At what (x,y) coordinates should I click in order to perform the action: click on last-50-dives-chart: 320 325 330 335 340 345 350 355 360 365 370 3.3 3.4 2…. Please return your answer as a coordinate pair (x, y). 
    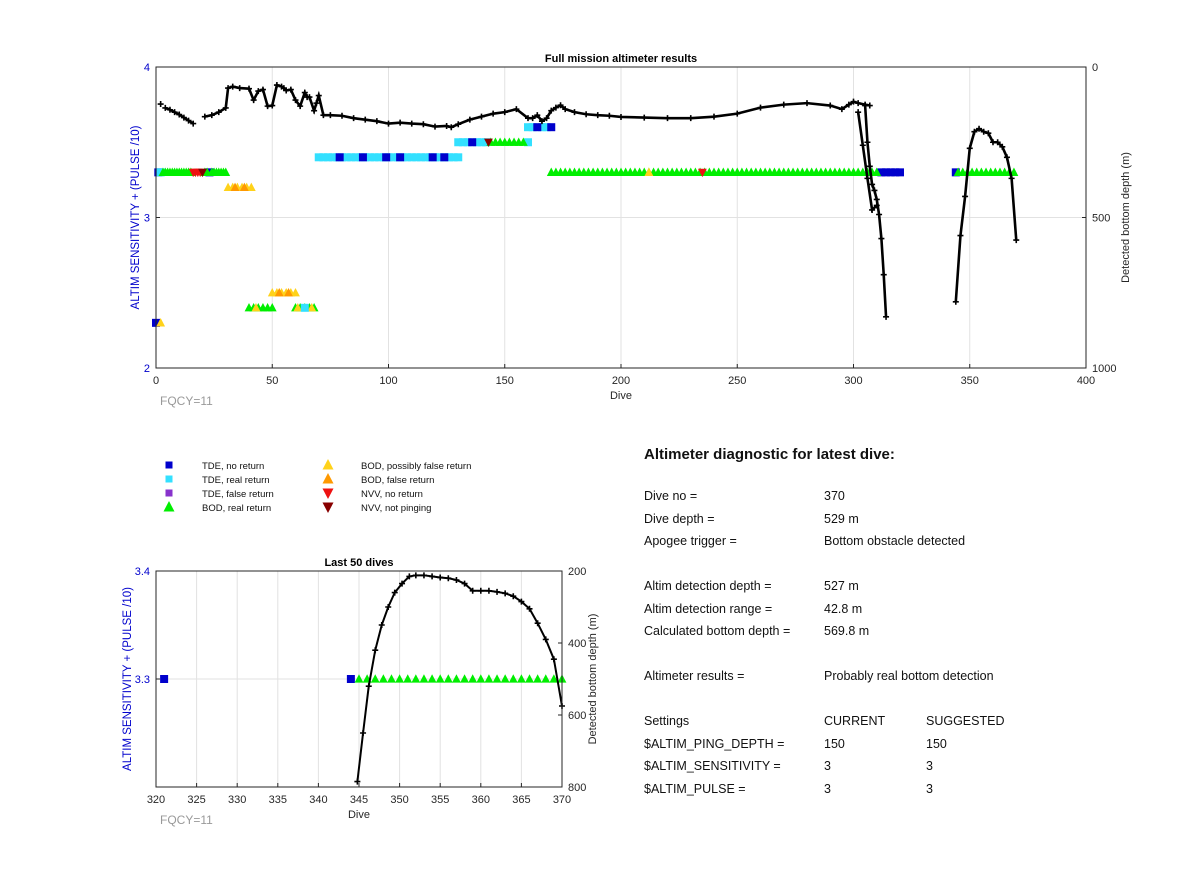
    Looking at the image, I should click on (360, 692).